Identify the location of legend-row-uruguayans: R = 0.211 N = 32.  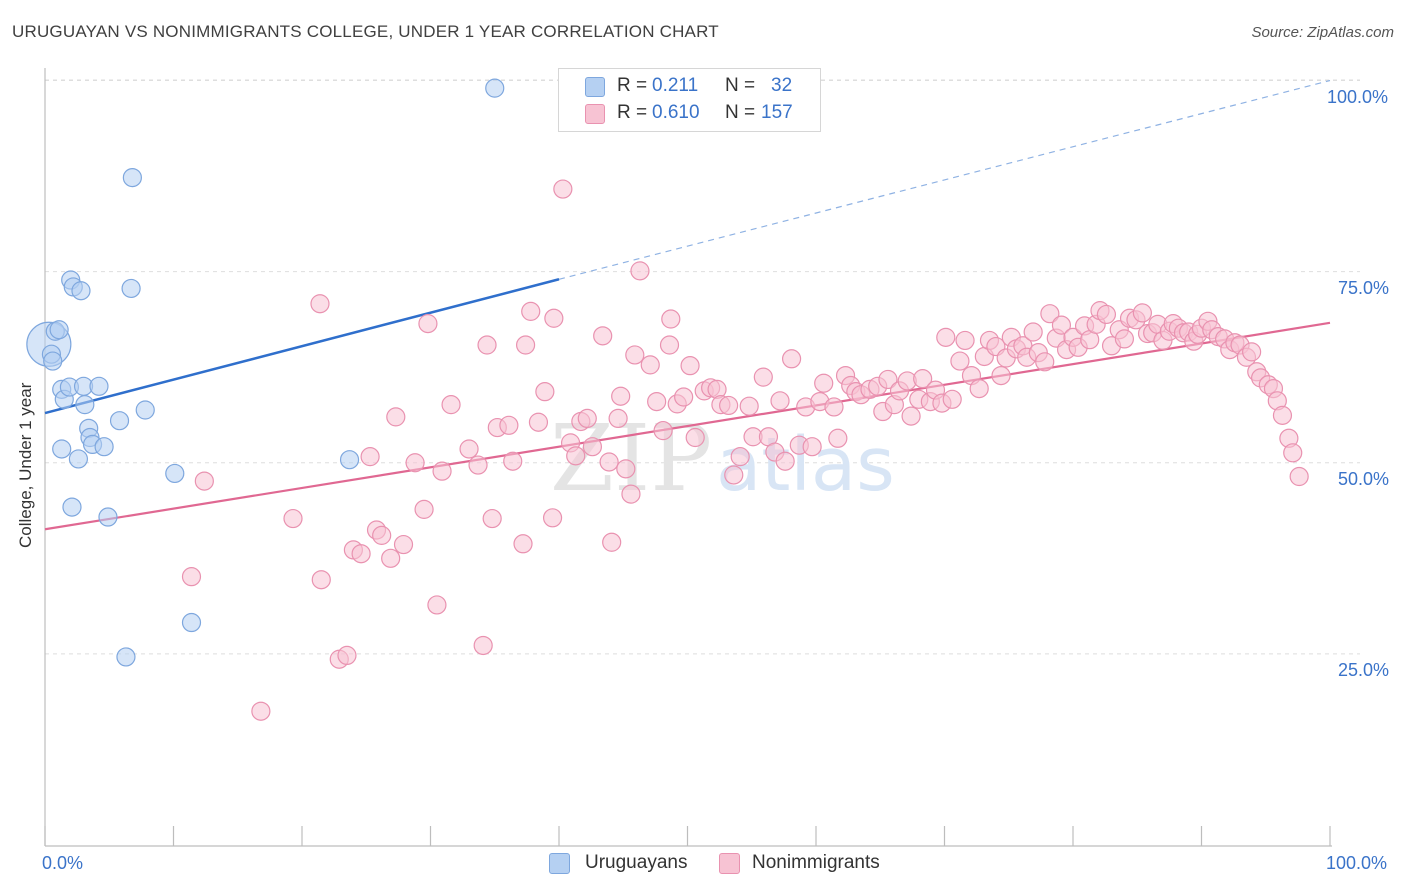
(689, 86).